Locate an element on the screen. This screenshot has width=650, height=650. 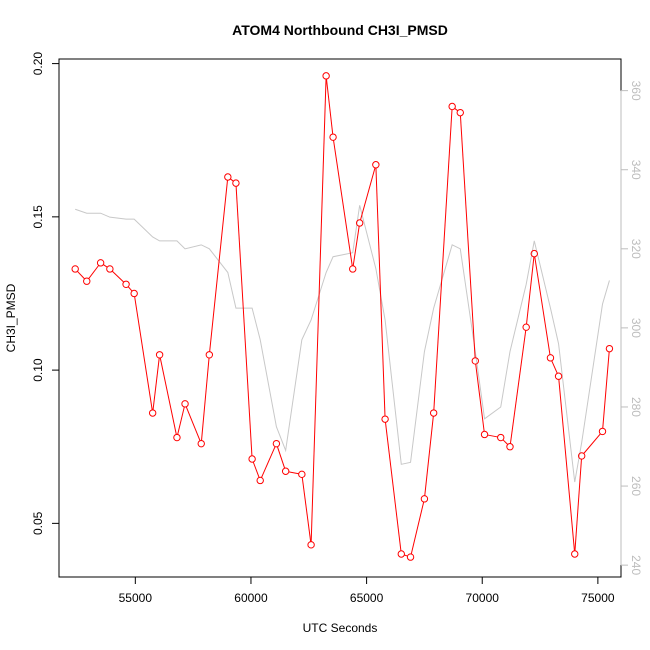
x-axis: 55000 60000 65000 70000 75000 is located at coordinates (367, 590).